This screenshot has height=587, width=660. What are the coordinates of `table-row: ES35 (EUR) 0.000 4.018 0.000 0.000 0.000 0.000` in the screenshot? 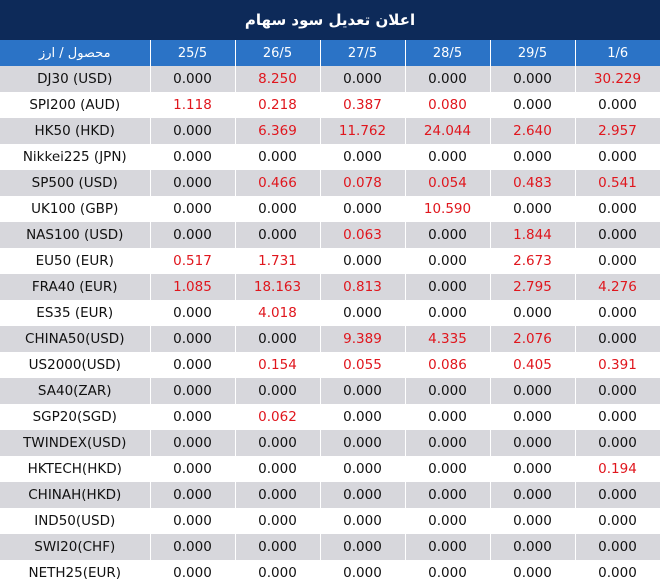 It's located at (330, 313).